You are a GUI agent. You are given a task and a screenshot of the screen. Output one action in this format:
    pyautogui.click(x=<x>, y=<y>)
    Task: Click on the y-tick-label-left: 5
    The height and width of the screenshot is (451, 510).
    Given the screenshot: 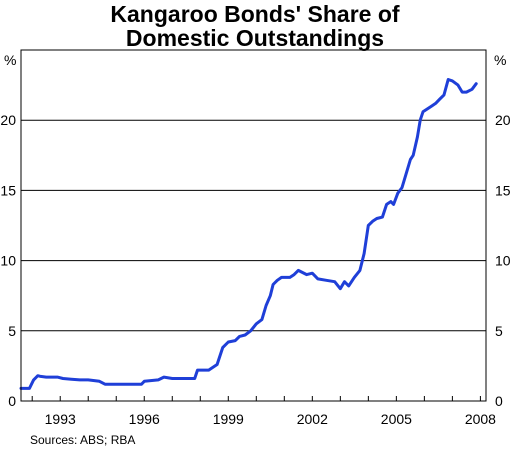 What is the action you would take?
    pyautogui.click(x=12, y=331)
    